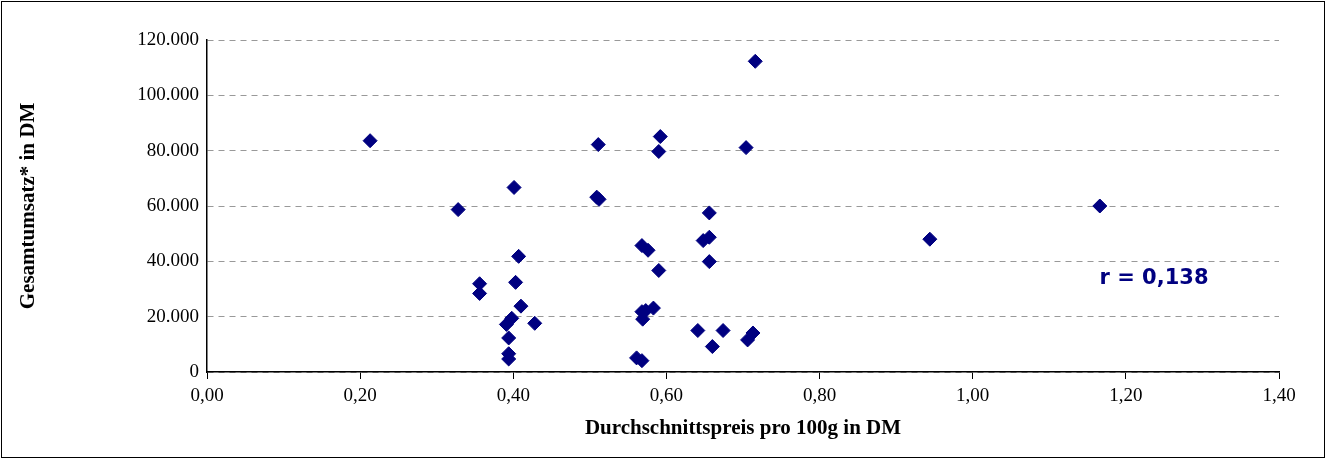 The height and width of the screenshot is (459, 1326). Describe the element at coordinates (168, 94) in the screenshot. I see `y-tick-label: 100.000` at that location.